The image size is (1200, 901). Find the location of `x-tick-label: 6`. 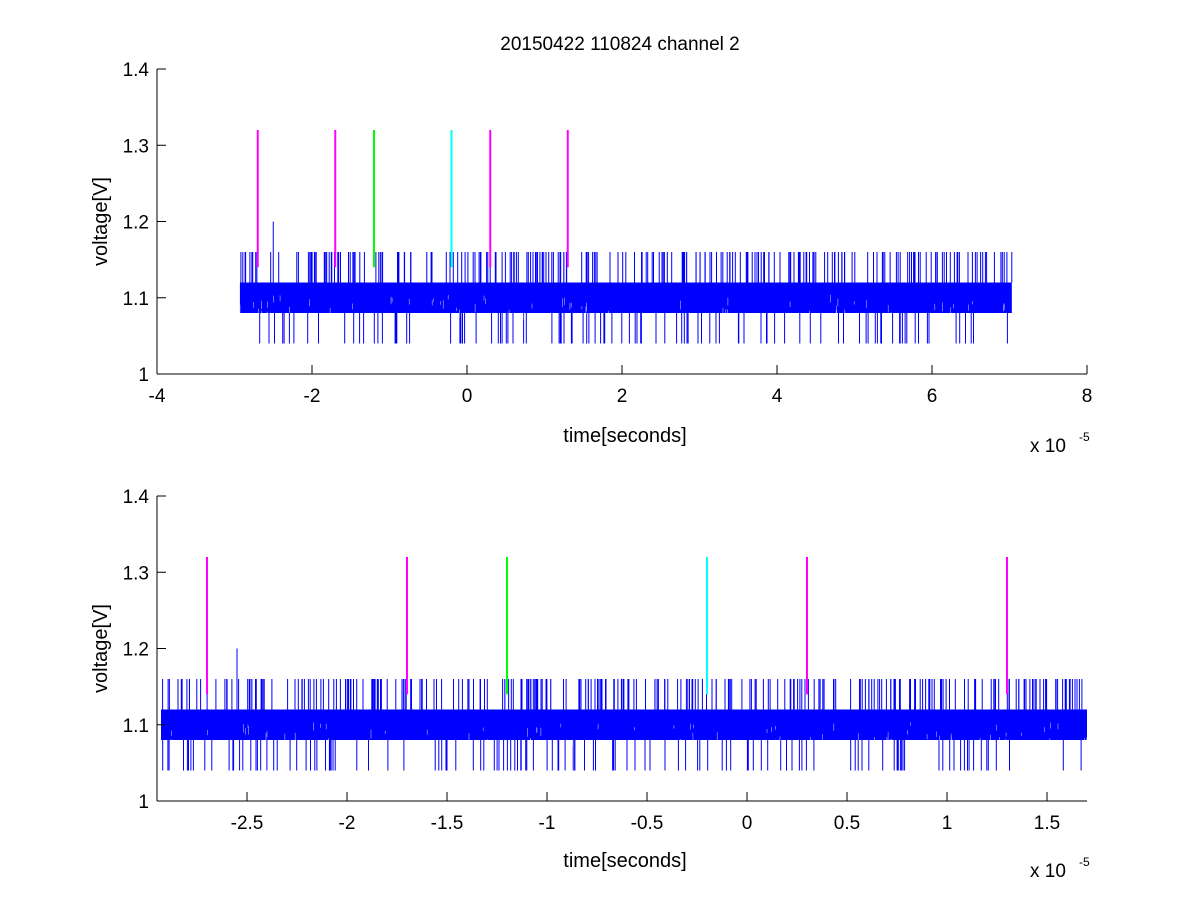

x-tick-label: 6 is located at coordinates (932, 396).